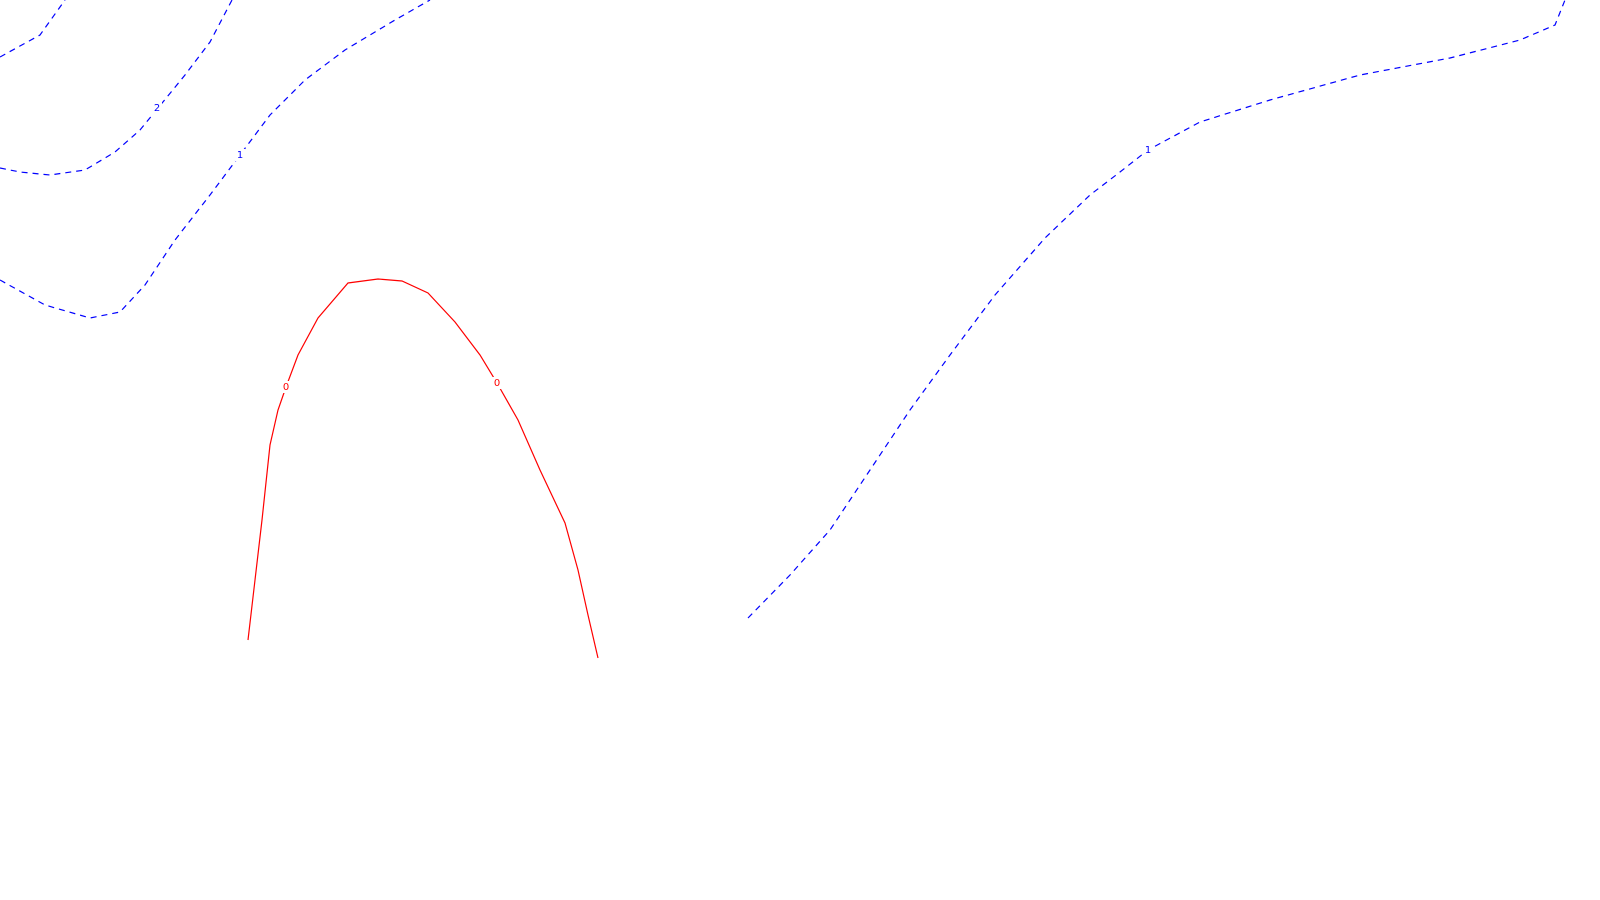  I want to click on contour-label-level-2-0-0: 2, so click(157, 108).